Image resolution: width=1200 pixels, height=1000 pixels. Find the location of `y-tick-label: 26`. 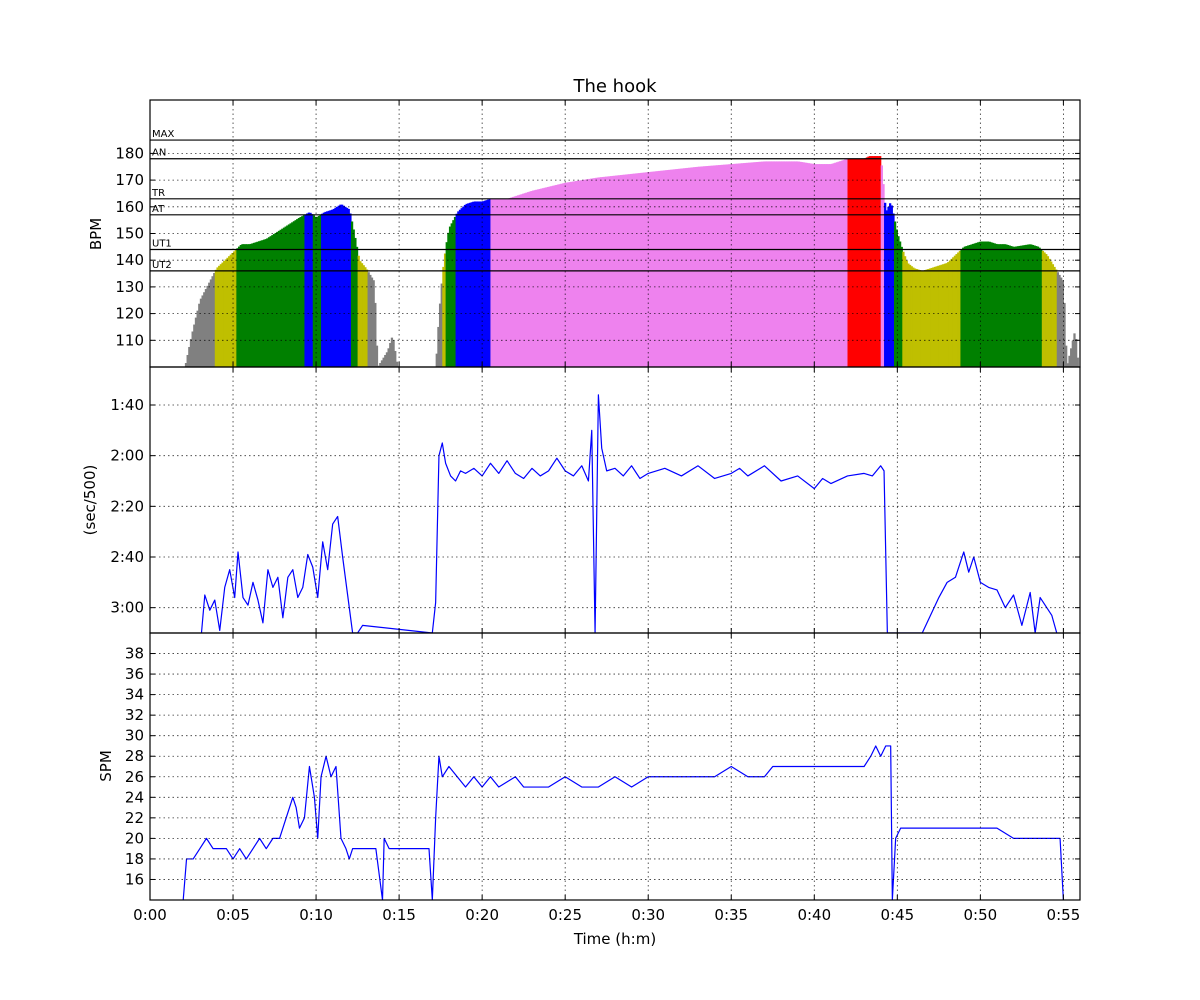

y-tick-label: 26 is located at coordinates (134, 777).